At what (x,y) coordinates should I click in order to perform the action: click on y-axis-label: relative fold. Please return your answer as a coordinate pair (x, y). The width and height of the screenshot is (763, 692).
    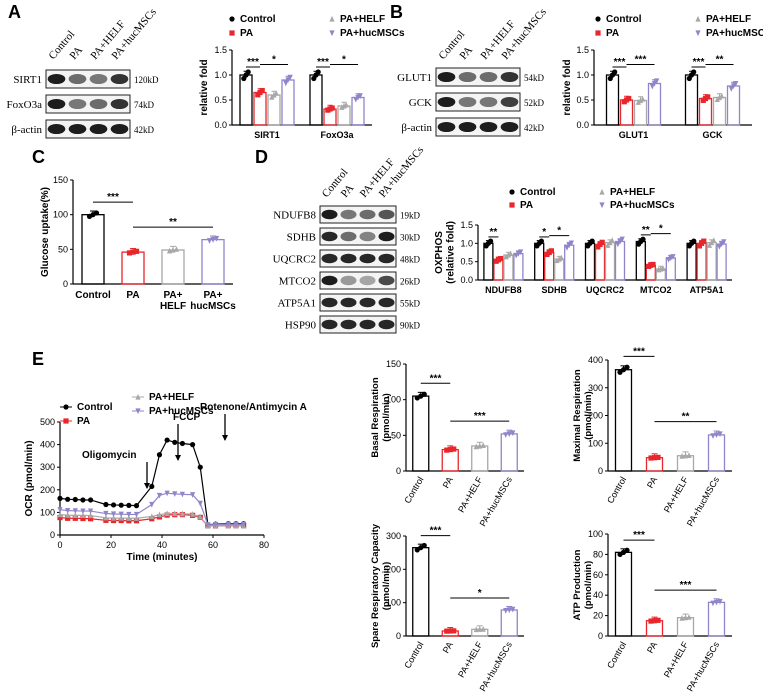
    Looking at the image, I should click on (204, 87).